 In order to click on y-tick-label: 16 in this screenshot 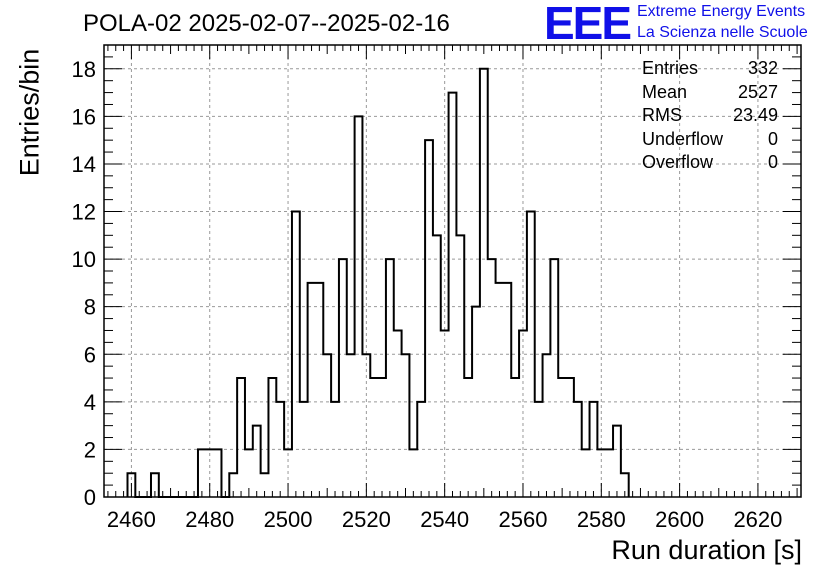, I will do `click(84, 116)`.